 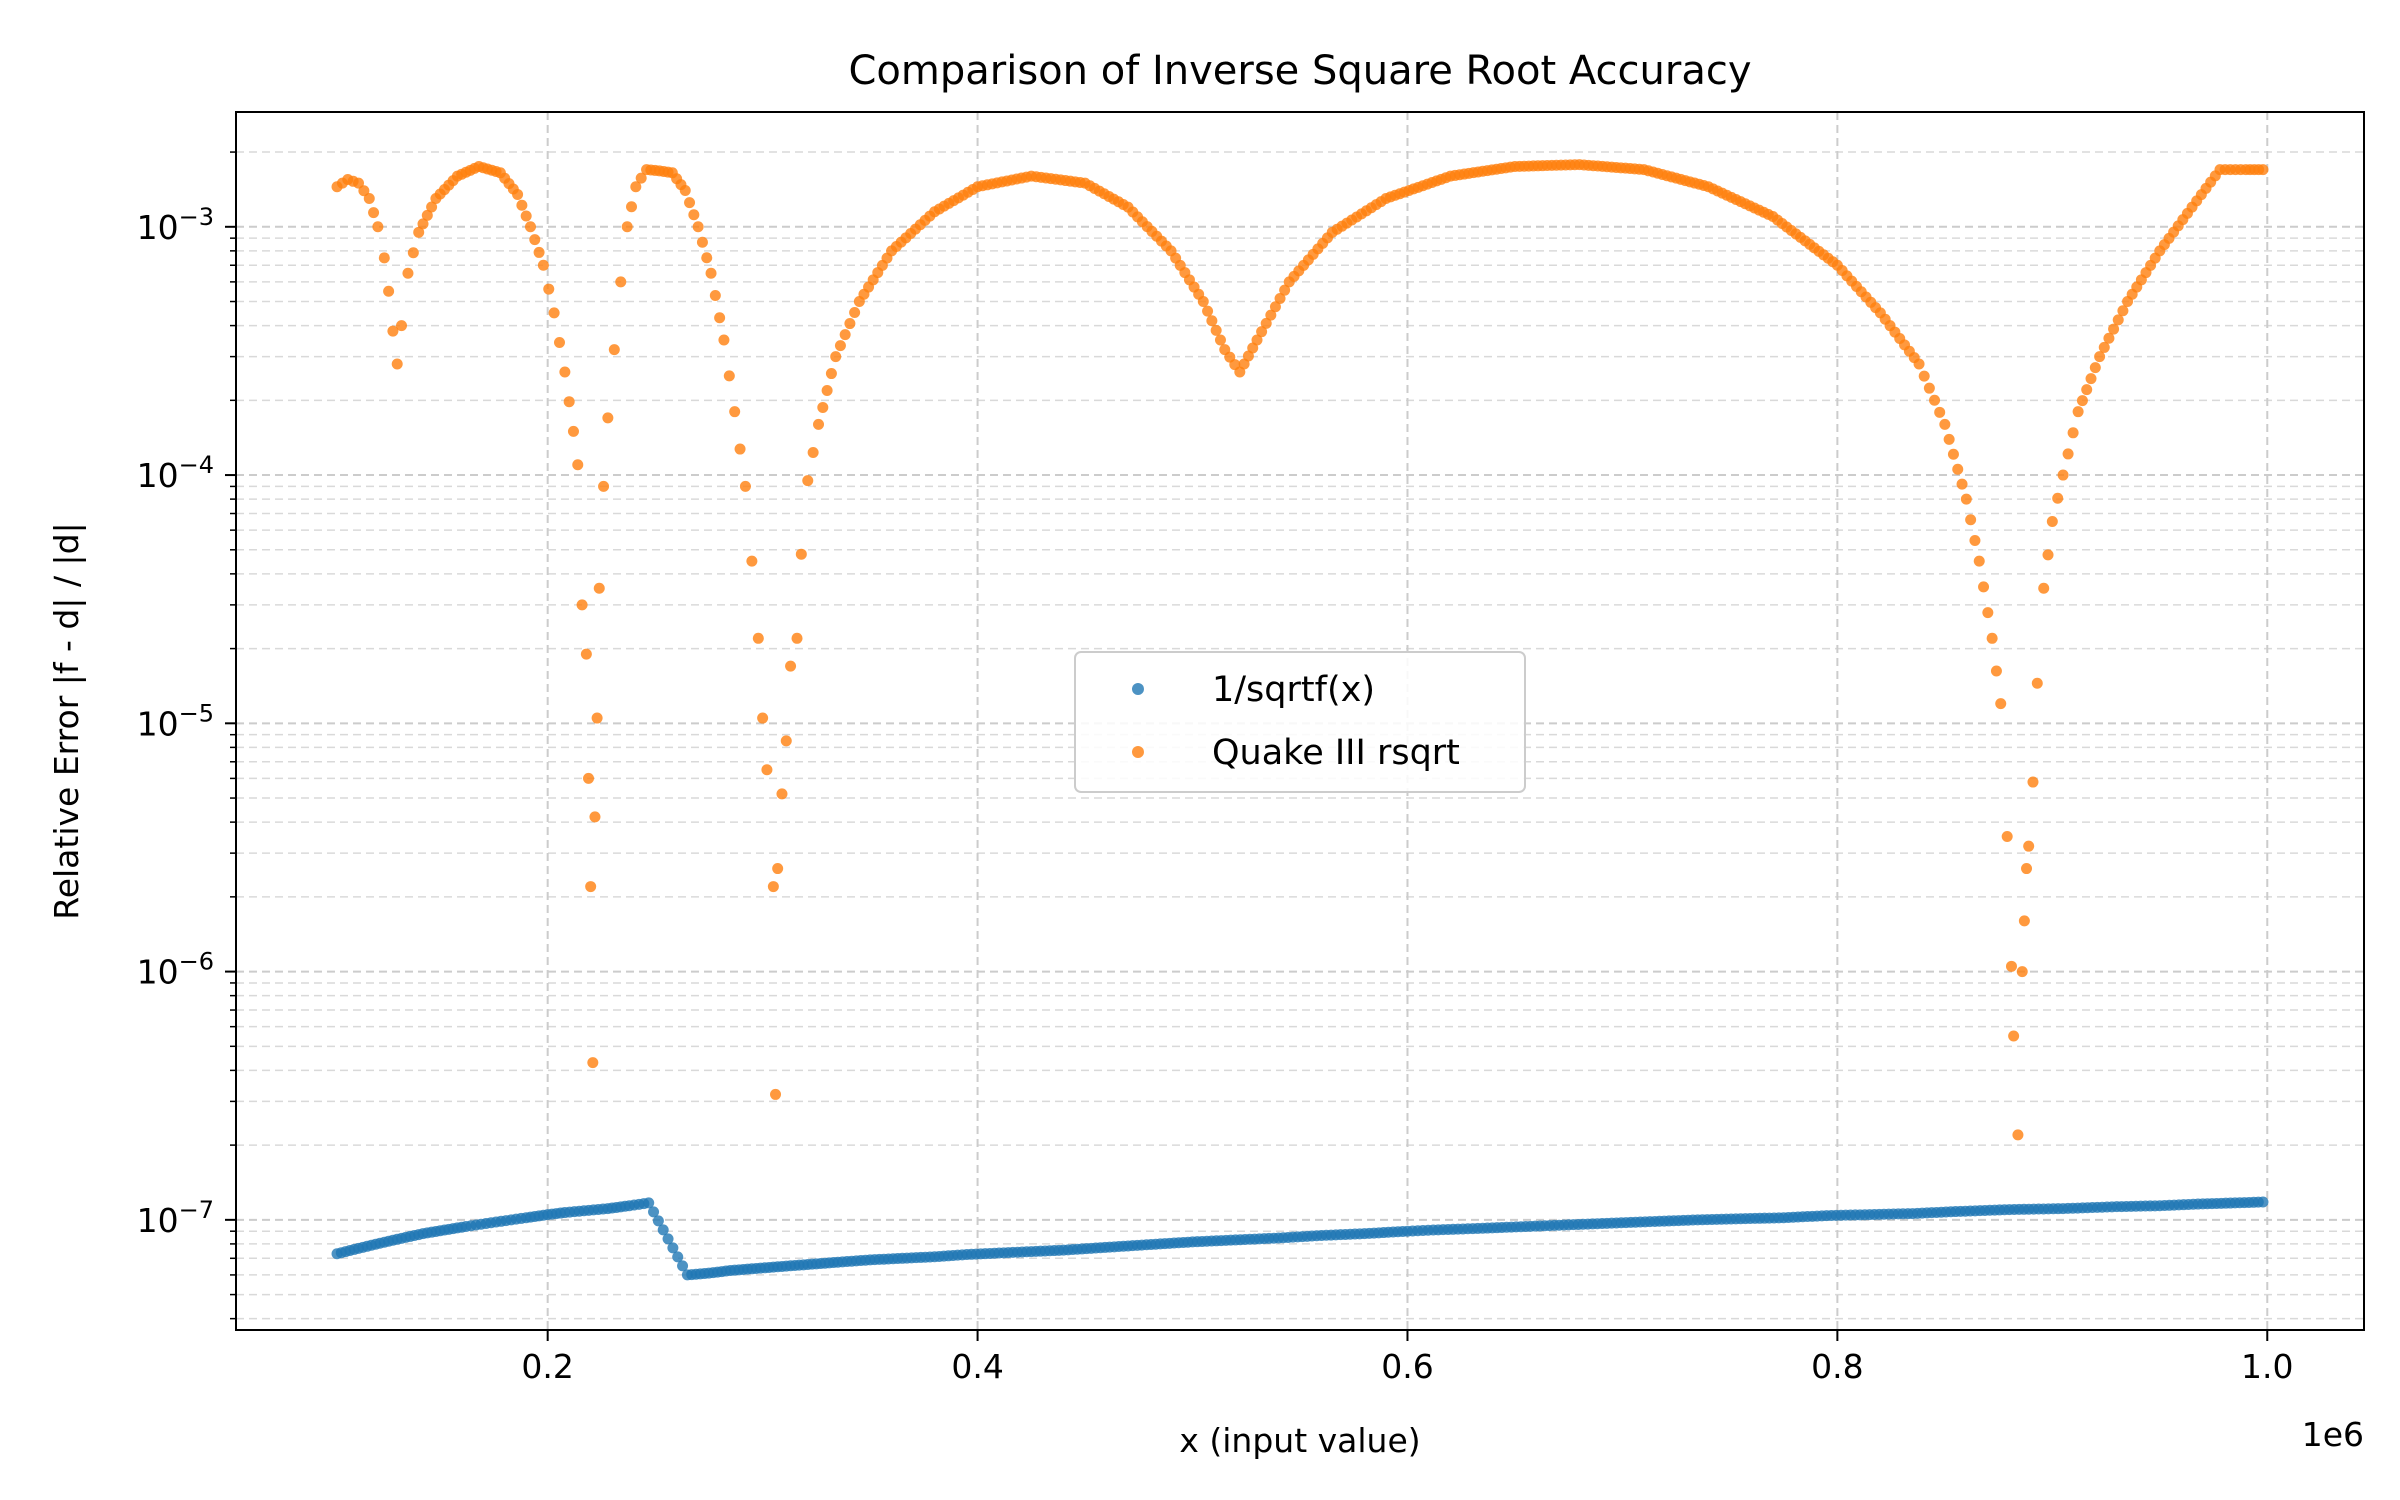 What do you see at coordinates (1300, 1238) in the screenshot?
I see `series-sqrtf` at bounding box center [1300, 1238].